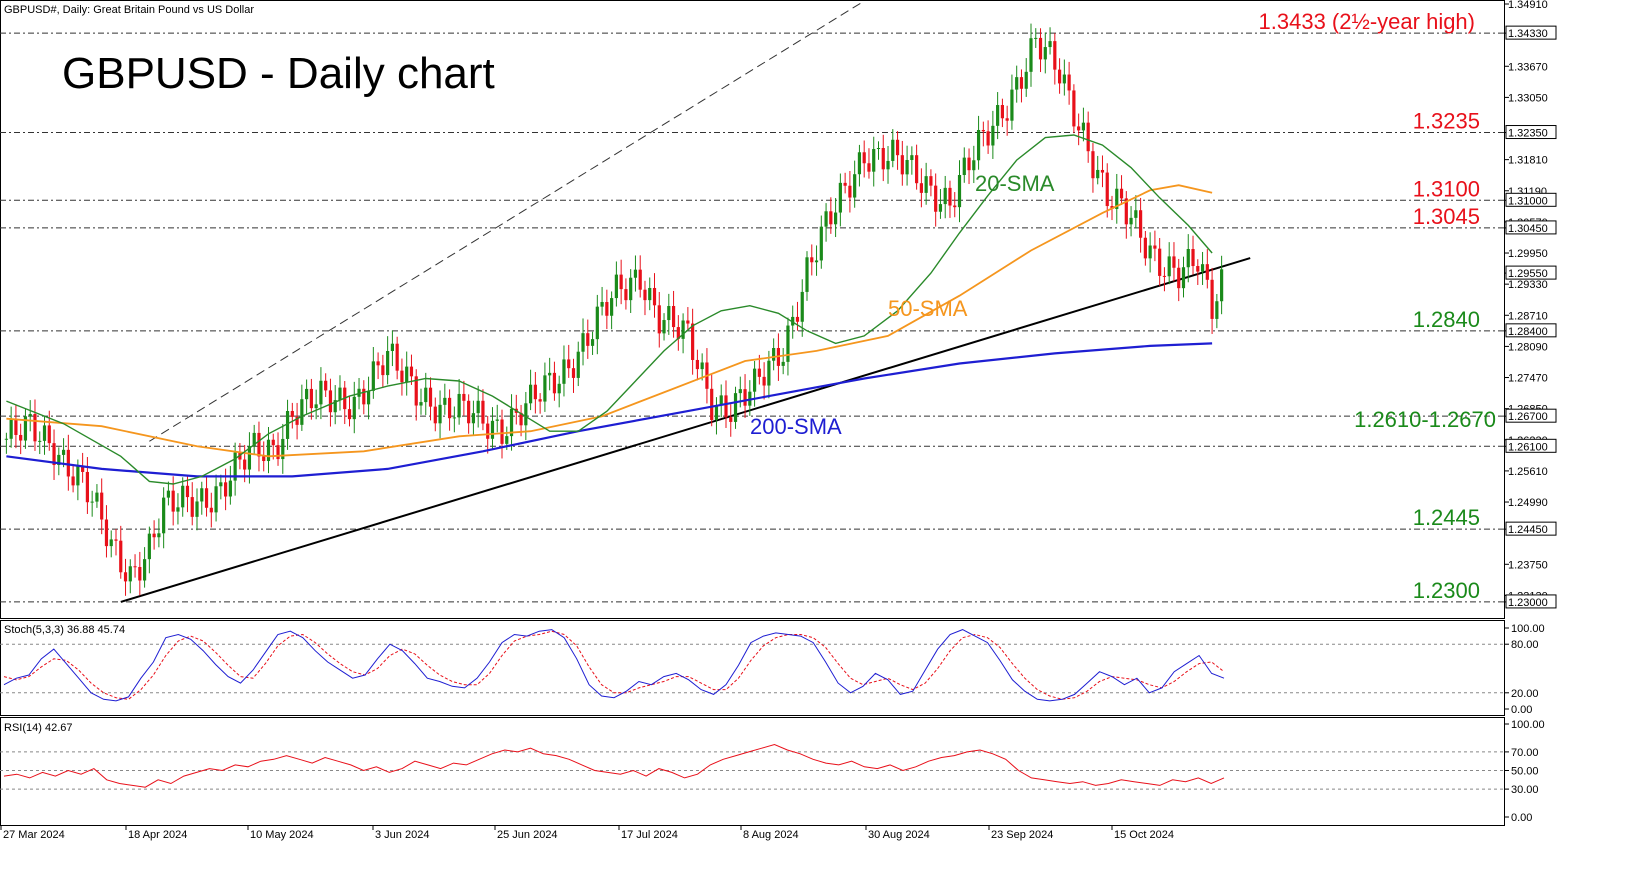 This screenshot has width=1625, height=877. Describe the element at coordinates (772, 771) in the screenshot. I see `rsi-pane: 100.00 70.00 50.00 30.00 0.00` at that location.